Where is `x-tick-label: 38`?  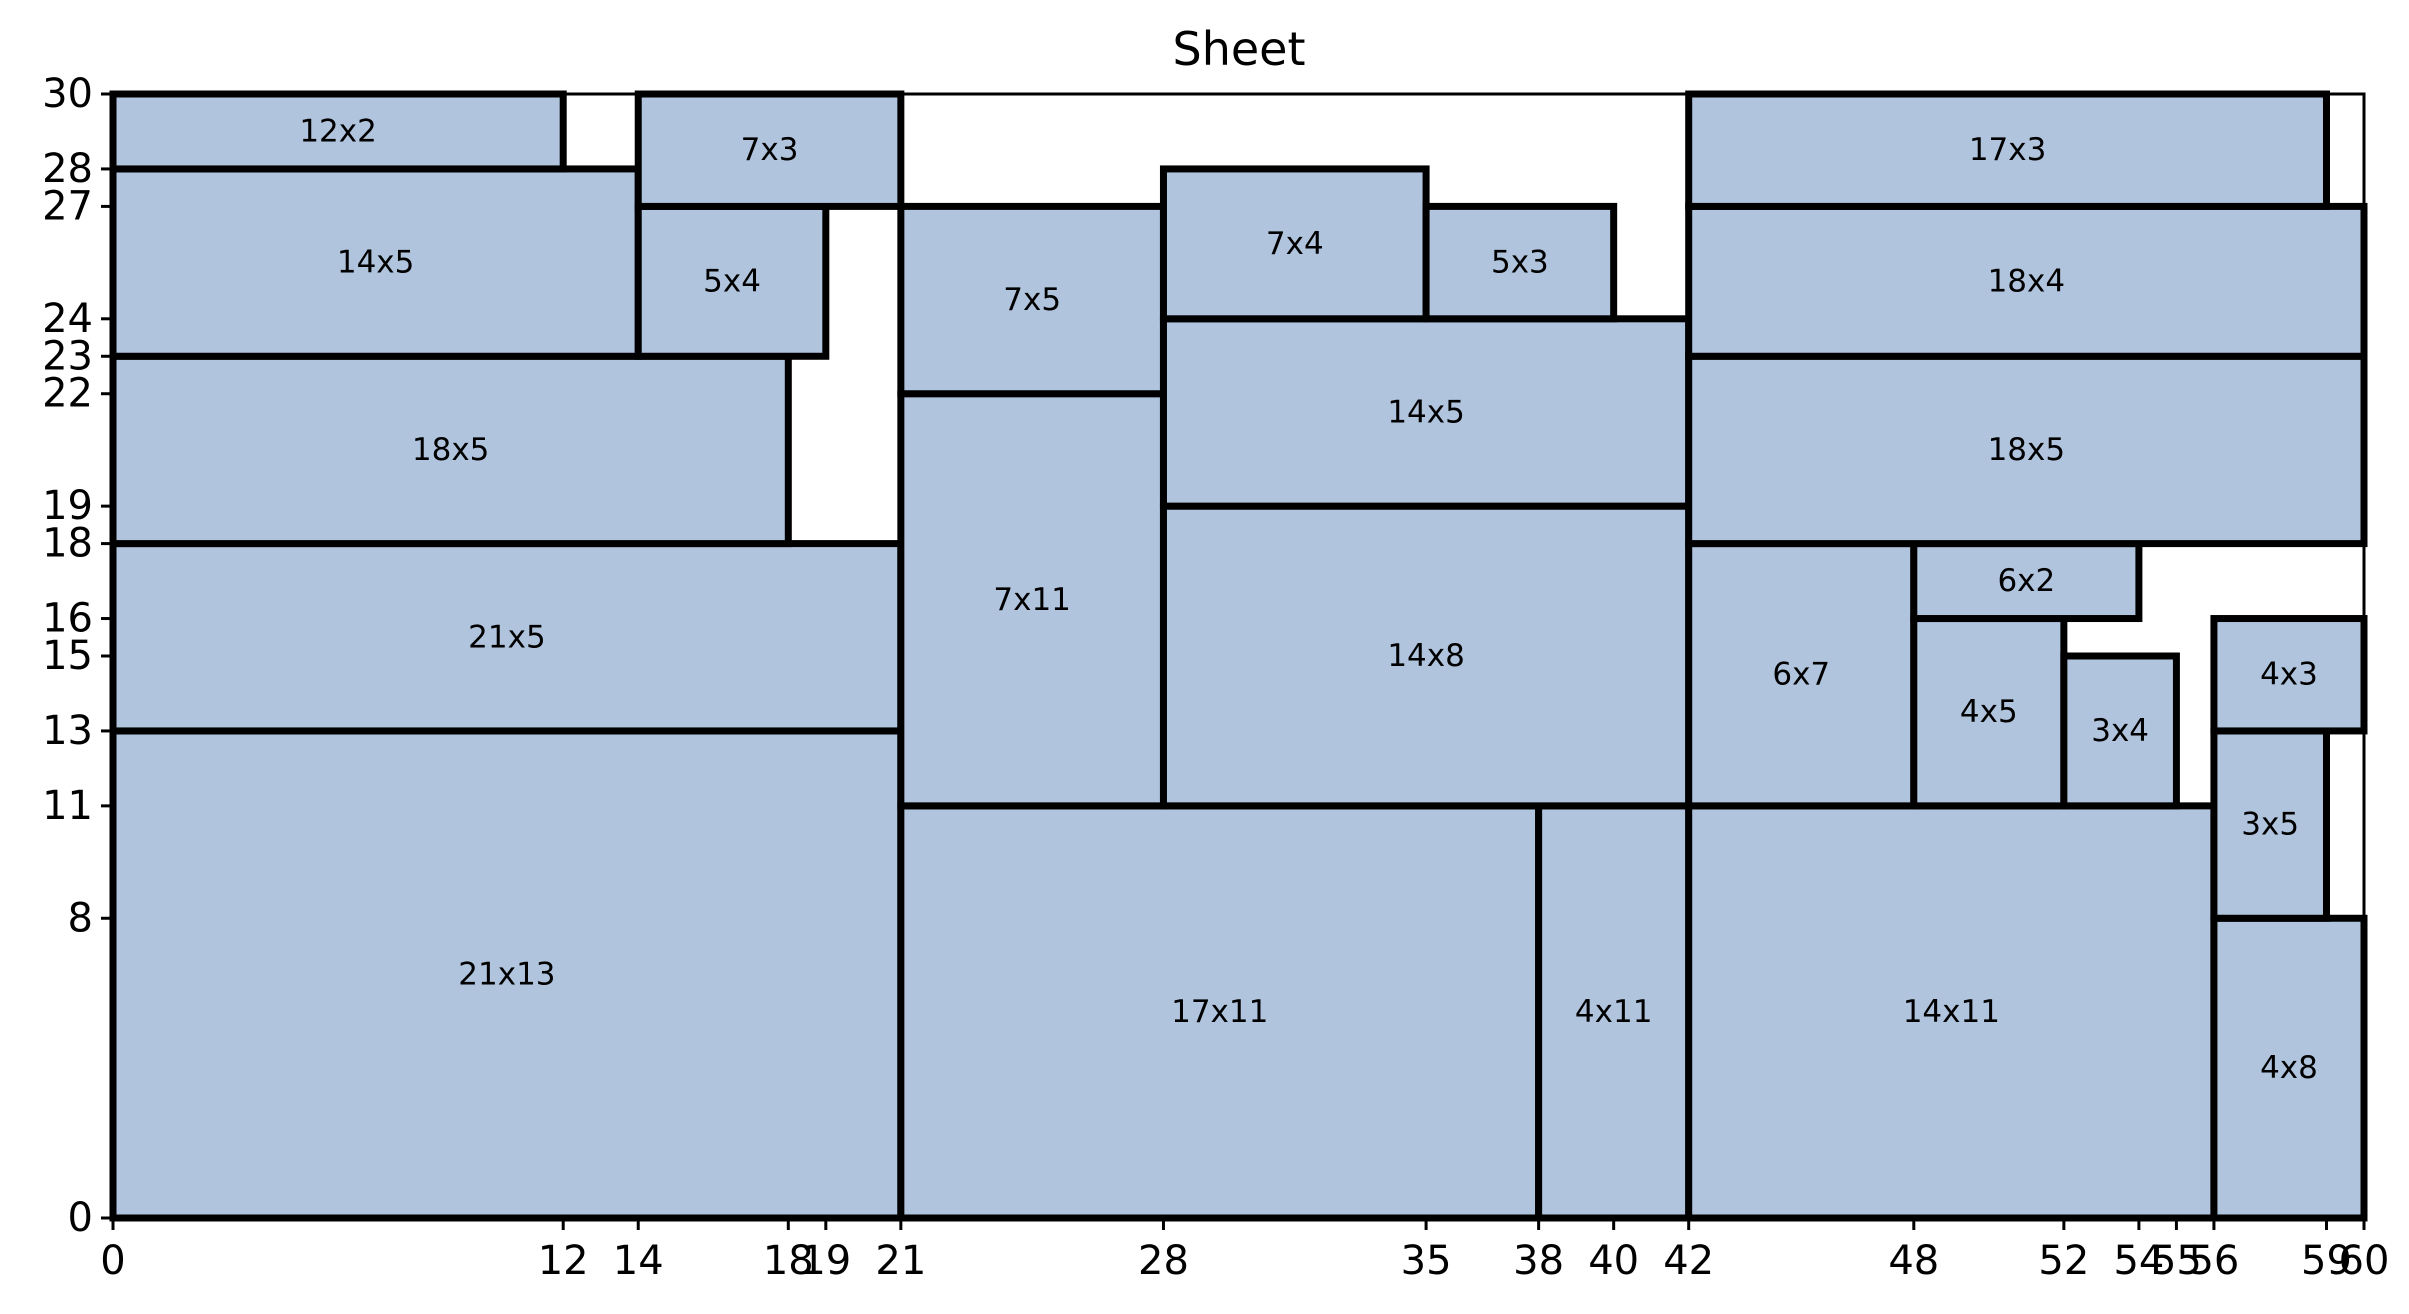 x-tick-label: 38 is located at coordinates (1538, 1261).